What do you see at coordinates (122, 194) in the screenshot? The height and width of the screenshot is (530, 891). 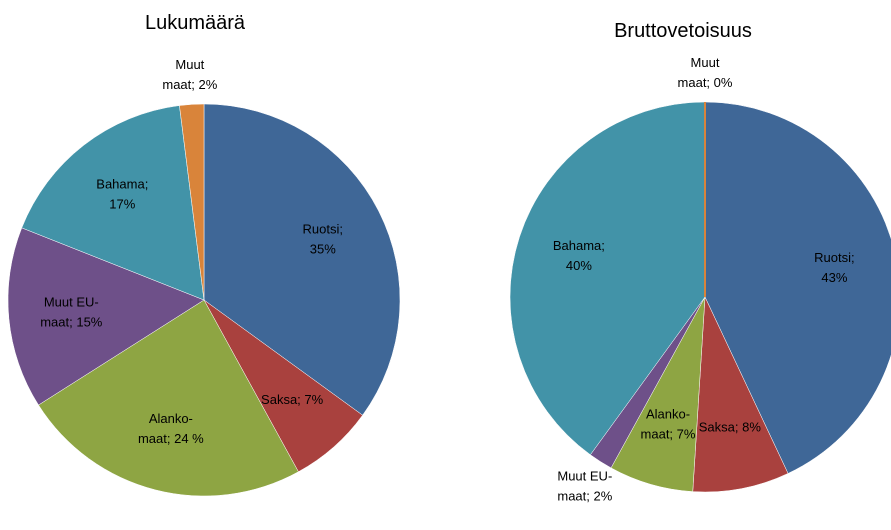 I see `data-label: Bahama; 17%` at bounding box center [122, 194].